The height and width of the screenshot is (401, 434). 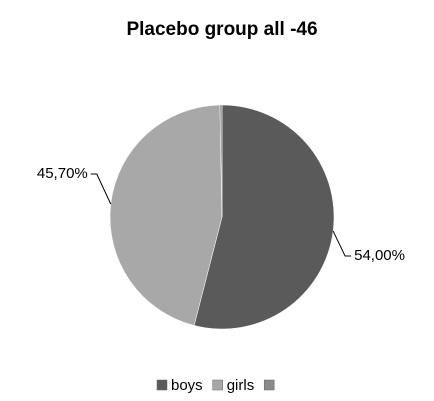 What do you see at coordinates (187, 385) in the screenshot?
I see `legend-label: boys` at bounding box center [187, 385].